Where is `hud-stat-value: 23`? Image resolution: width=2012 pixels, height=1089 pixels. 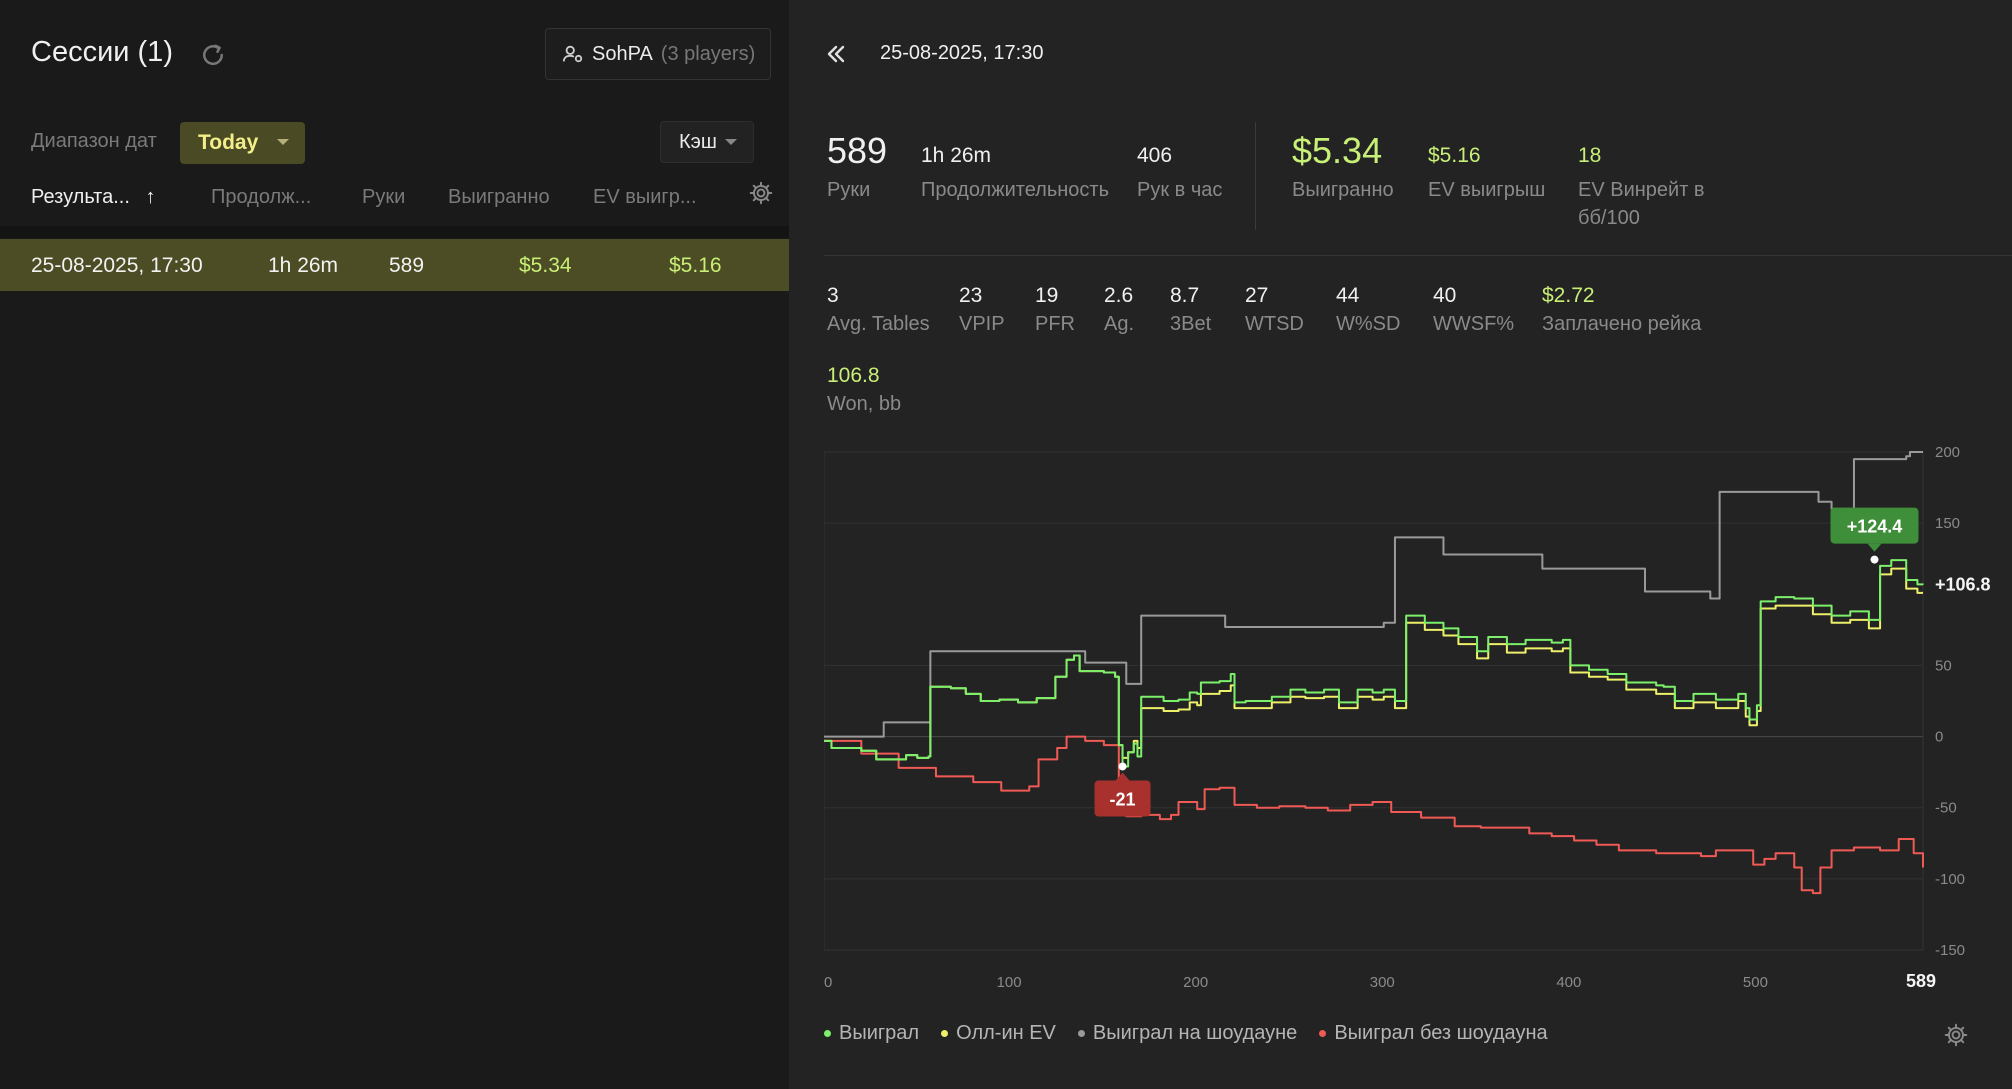 hud-stat-value: 23 is located at coordinates (971, 295).